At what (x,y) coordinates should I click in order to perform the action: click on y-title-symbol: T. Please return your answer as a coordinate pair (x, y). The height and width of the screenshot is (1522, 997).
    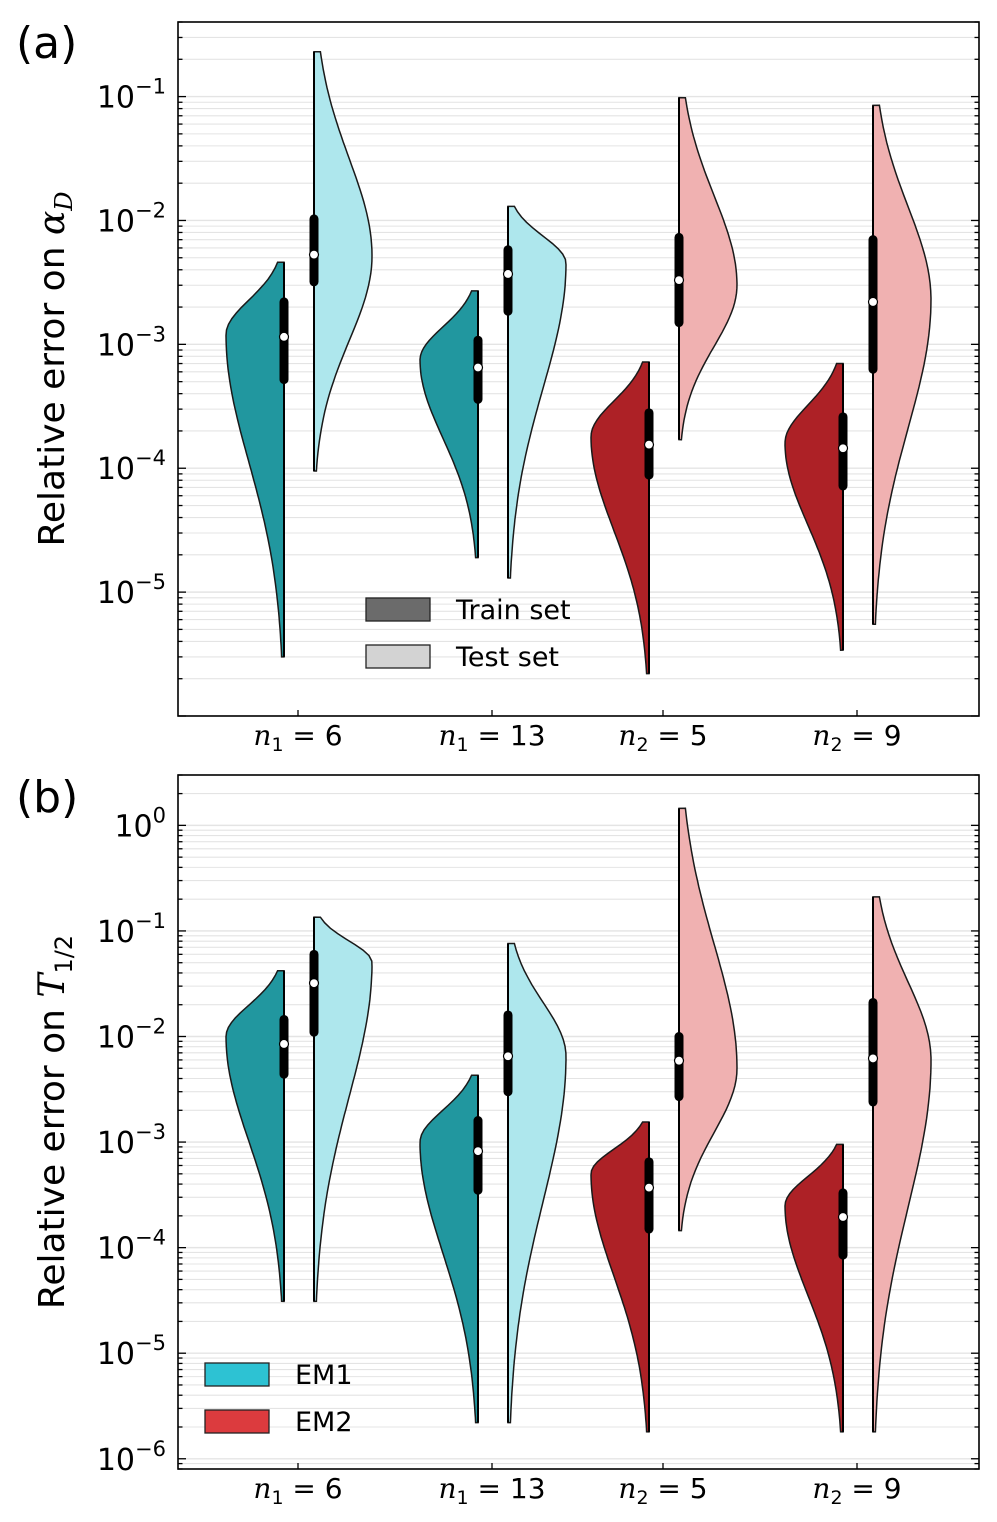
    Looking at the image, I should click on (52, 984).